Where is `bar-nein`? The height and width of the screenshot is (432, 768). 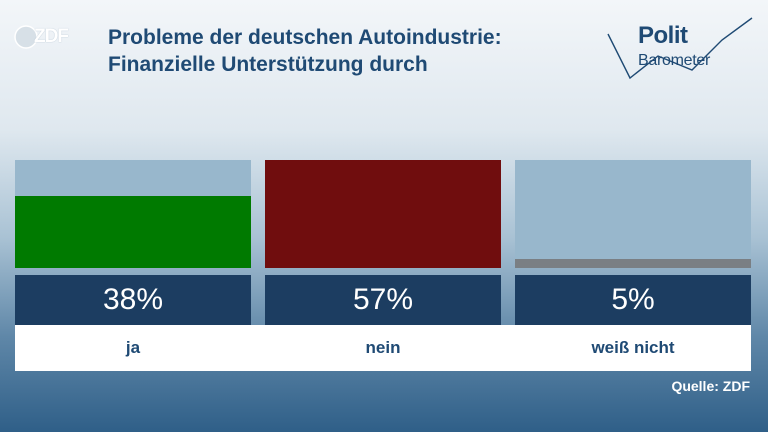 bar-nein is located at coordinates (383, 214).